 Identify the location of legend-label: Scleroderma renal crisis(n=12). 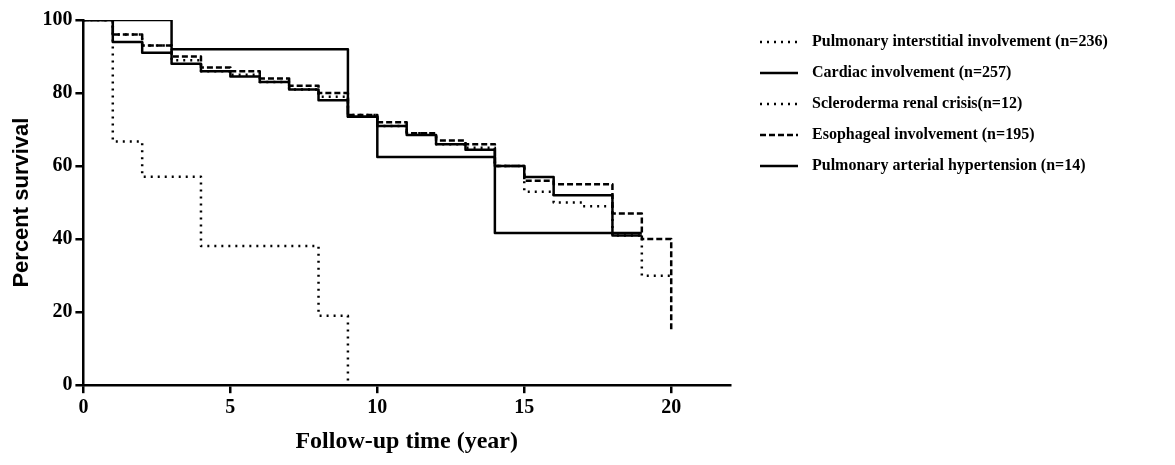
(917, 103).